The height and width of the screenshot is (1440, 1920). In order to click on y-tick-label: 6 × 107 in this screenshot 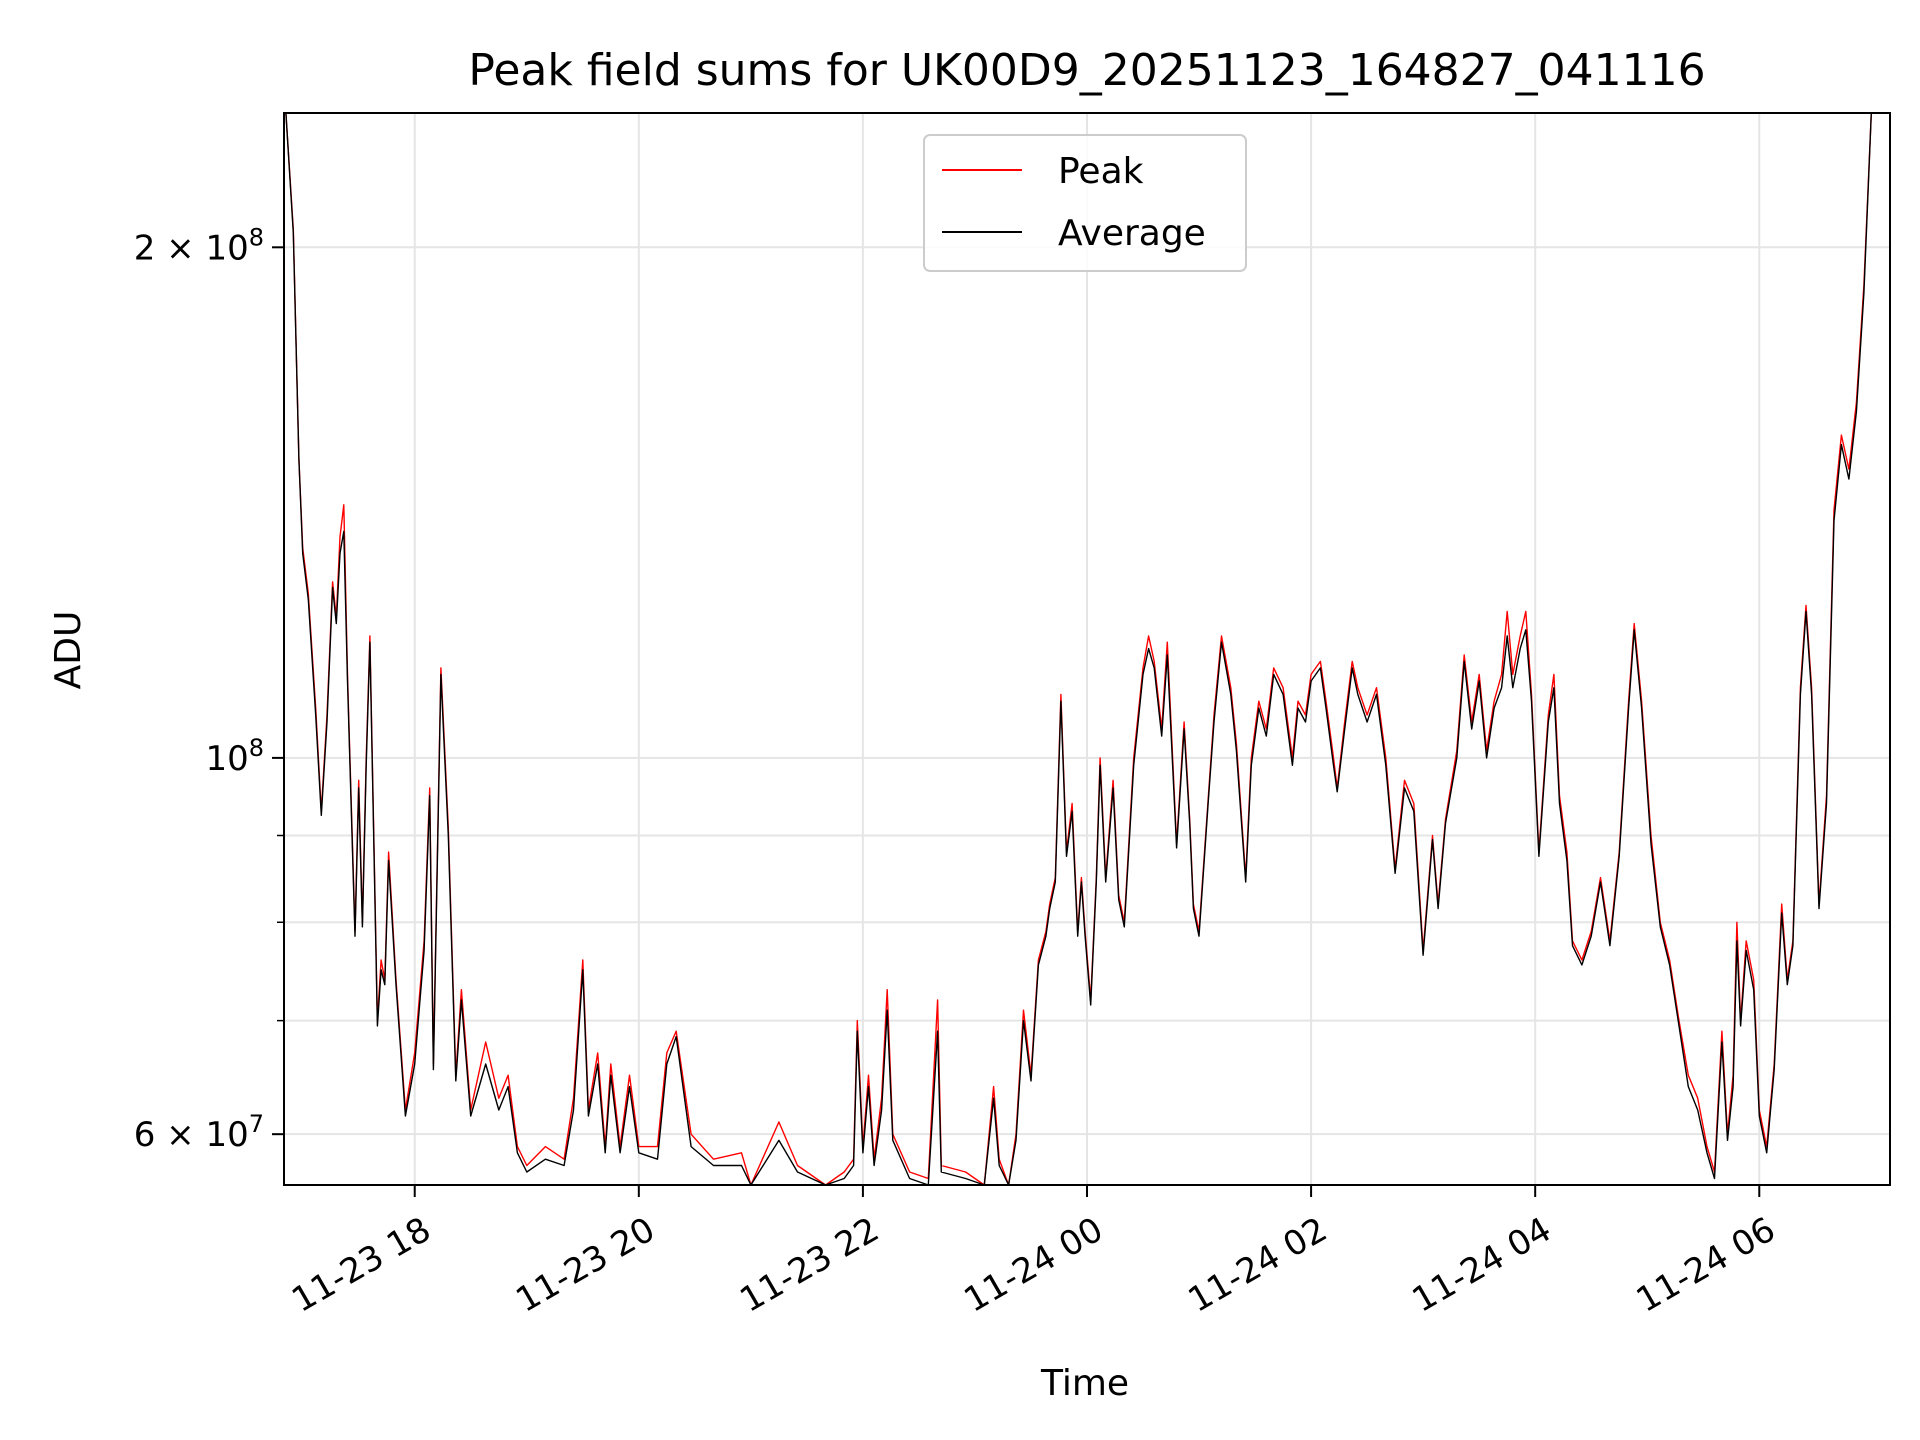, I will do `click(199, 1132)`.